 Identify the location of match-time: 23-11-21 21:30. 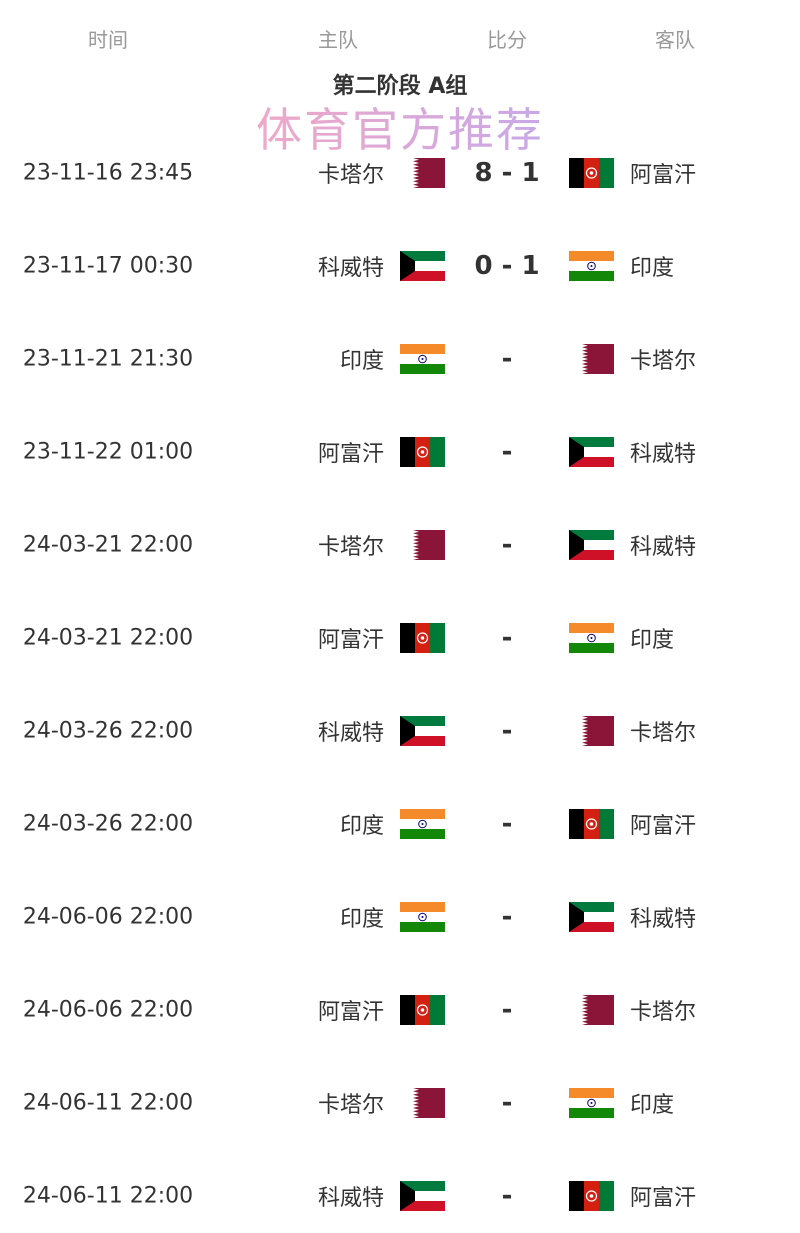
(108, 359).